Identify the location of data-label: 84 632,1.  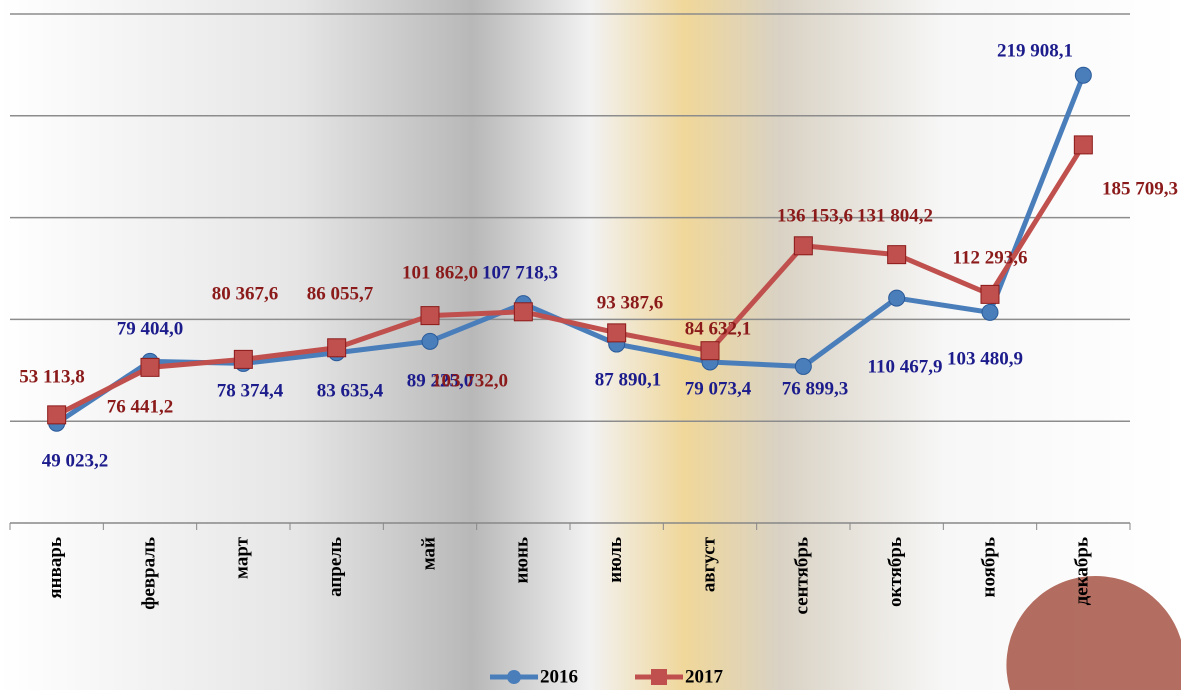
(718, 328).